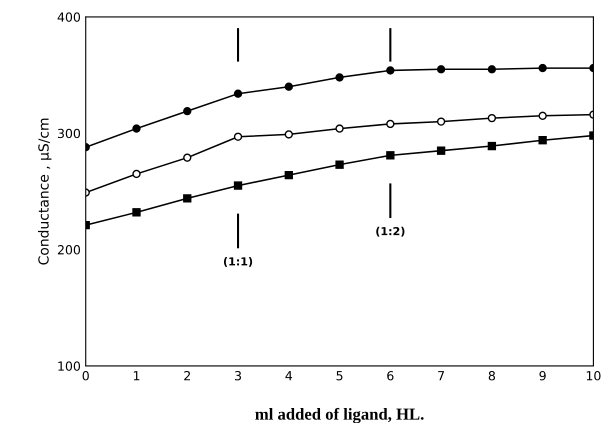 The height and width of the screenshot is (423, 608). I want to click on x-tick-label: 0, so click(85, 375).